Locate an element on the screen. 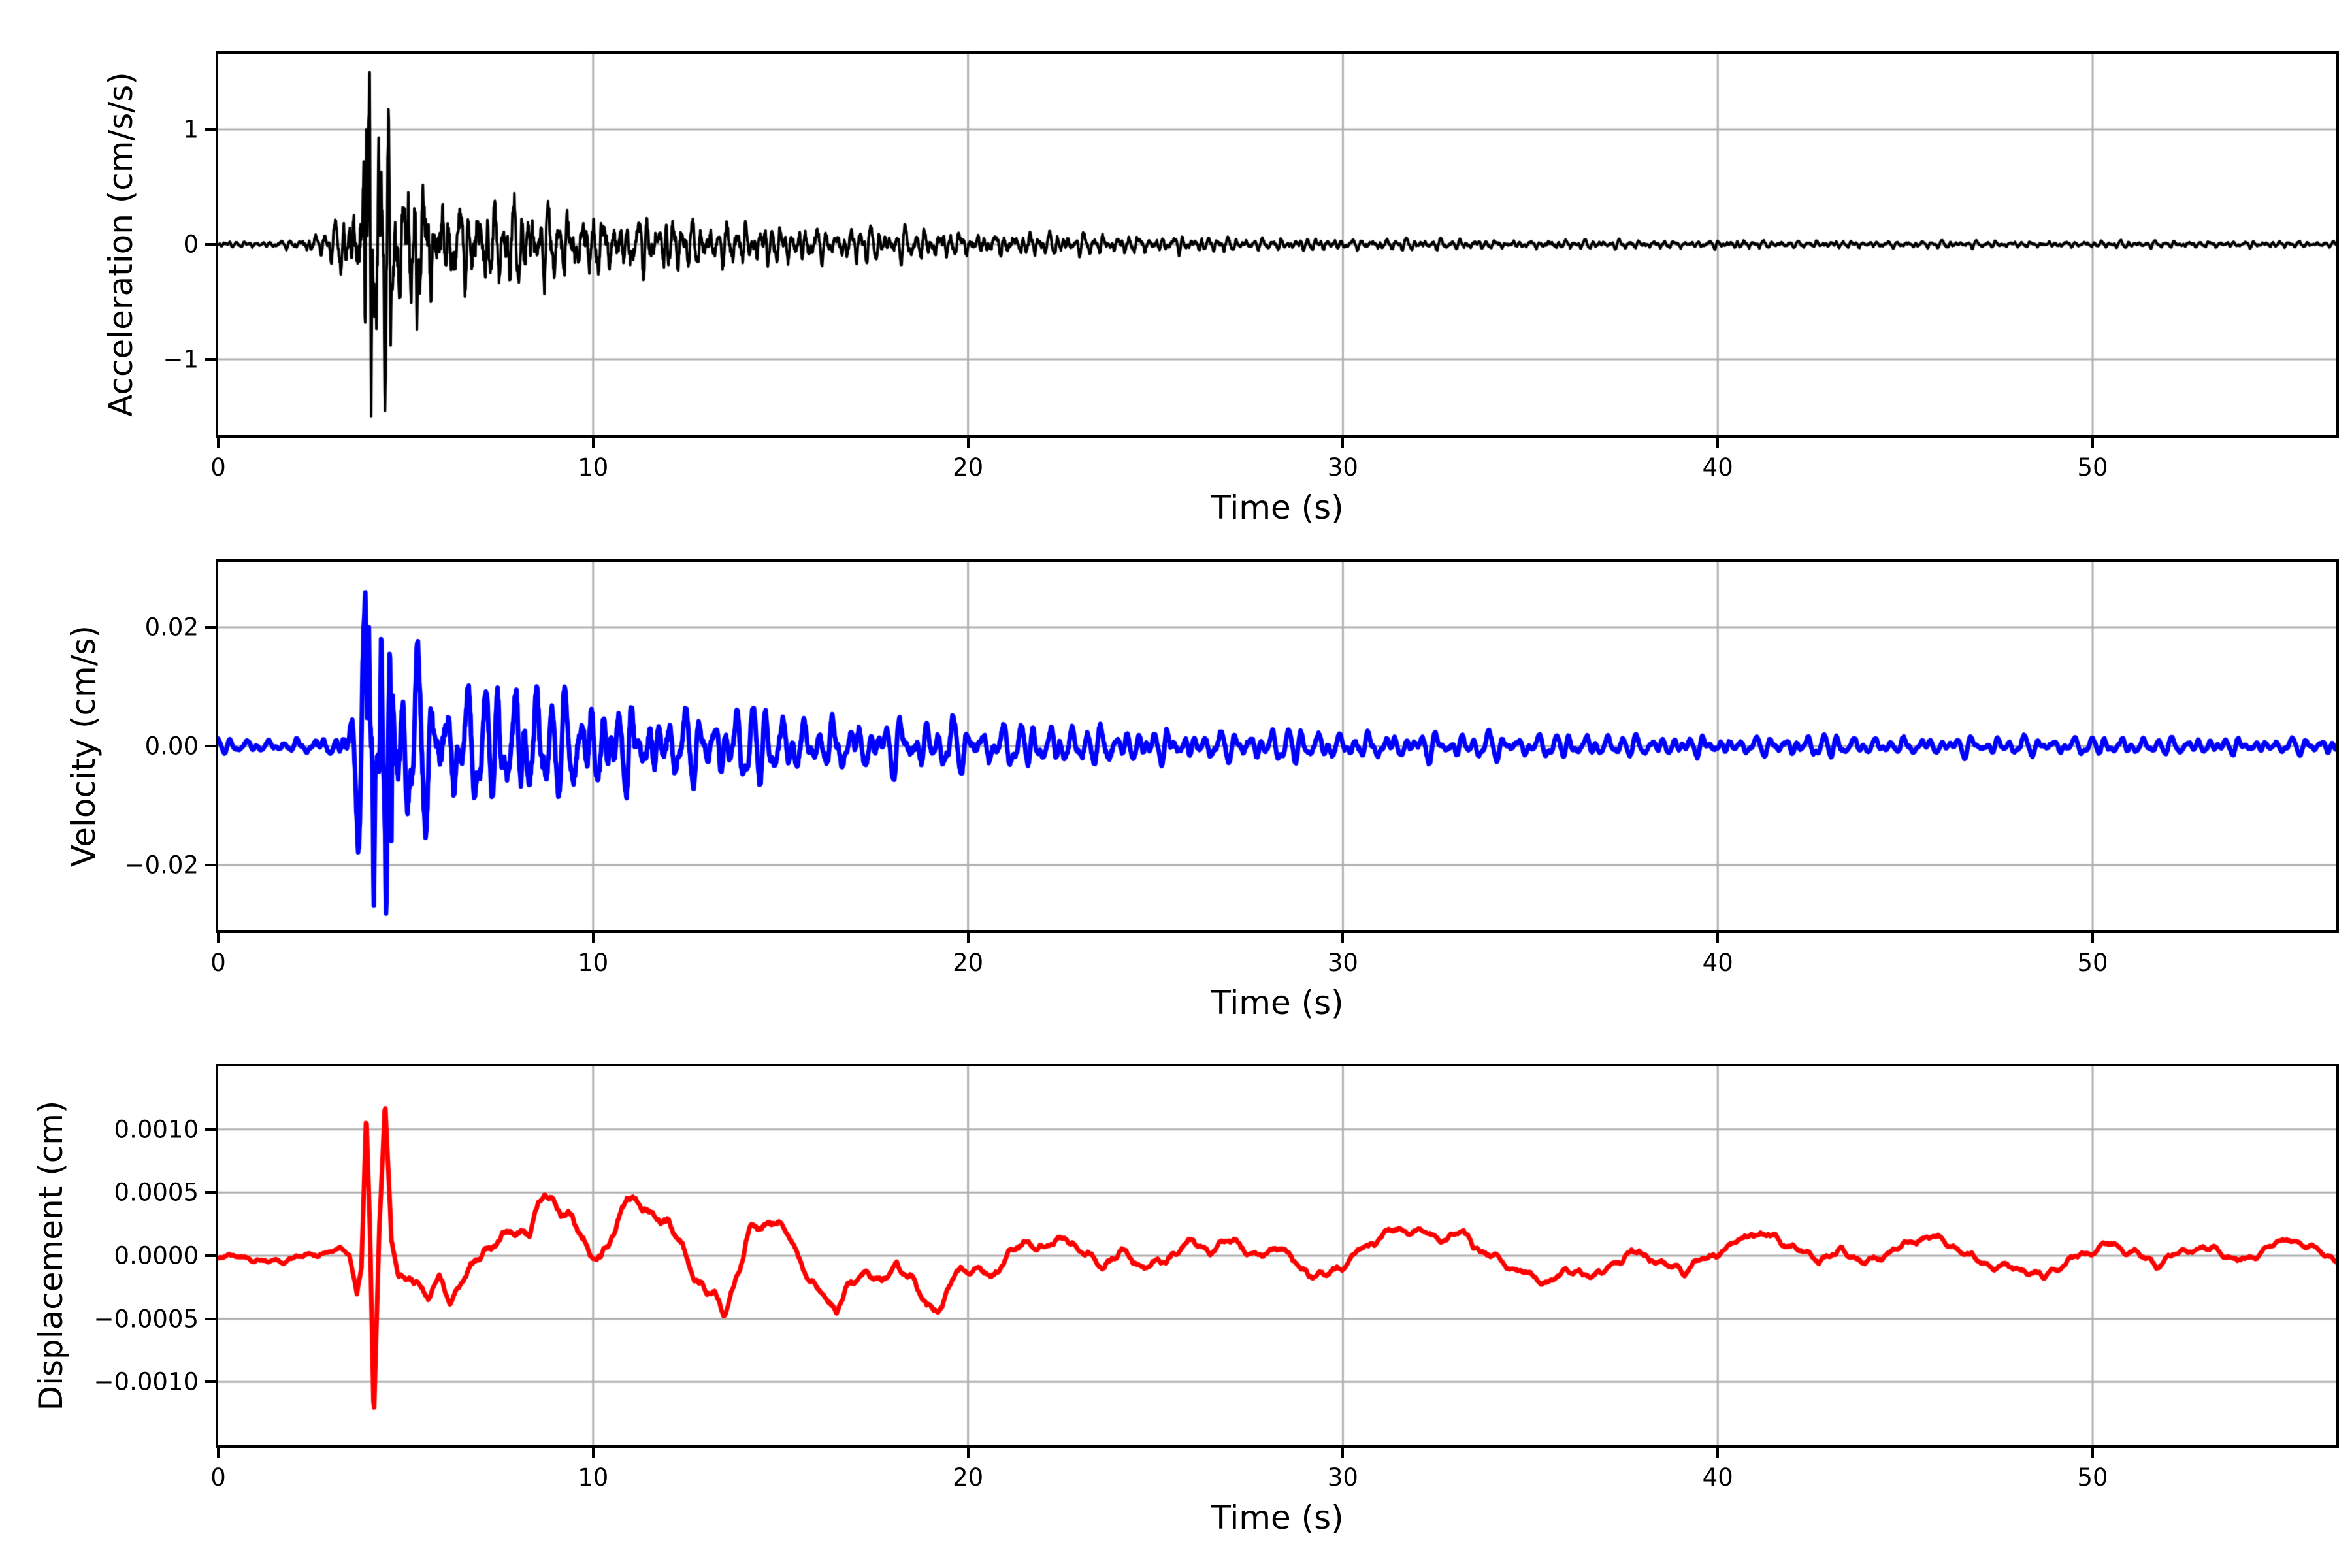  y-tick-label: −1 is located at coordinates (181, 359).